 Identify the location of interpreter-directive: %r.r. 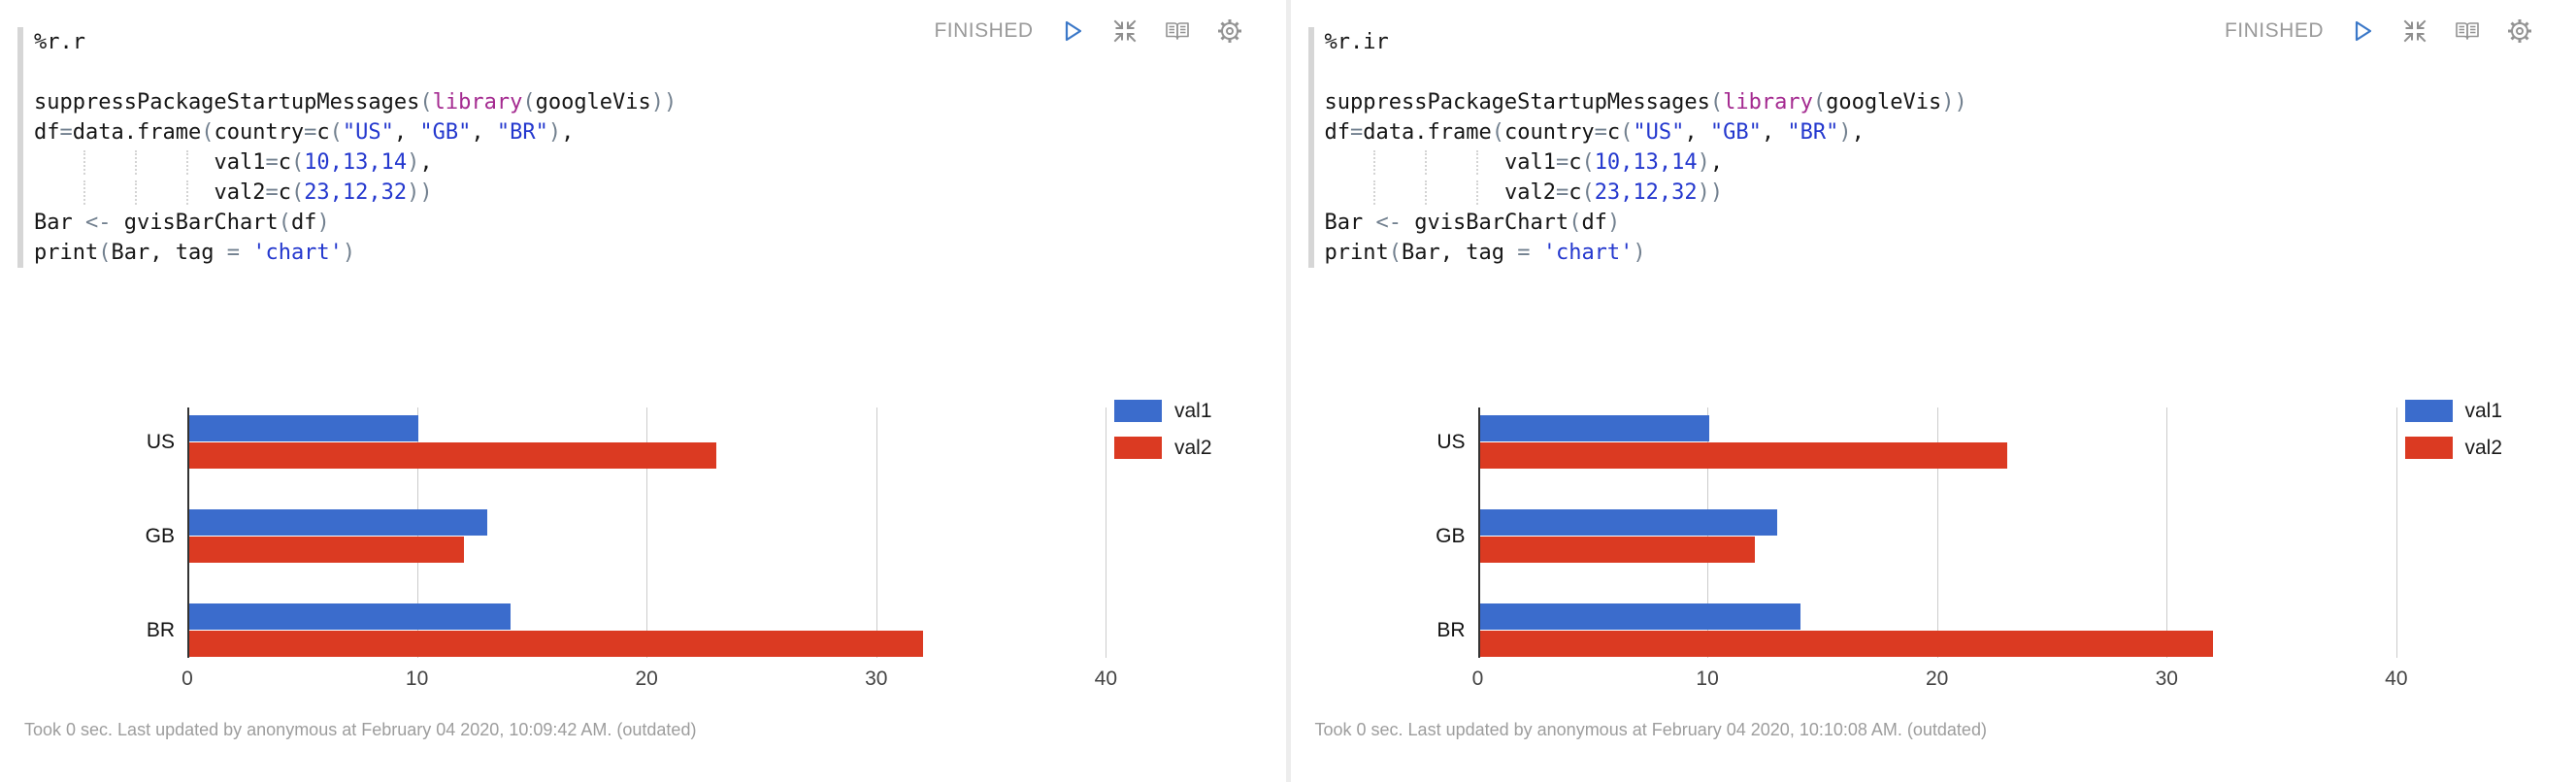
(60, 42).